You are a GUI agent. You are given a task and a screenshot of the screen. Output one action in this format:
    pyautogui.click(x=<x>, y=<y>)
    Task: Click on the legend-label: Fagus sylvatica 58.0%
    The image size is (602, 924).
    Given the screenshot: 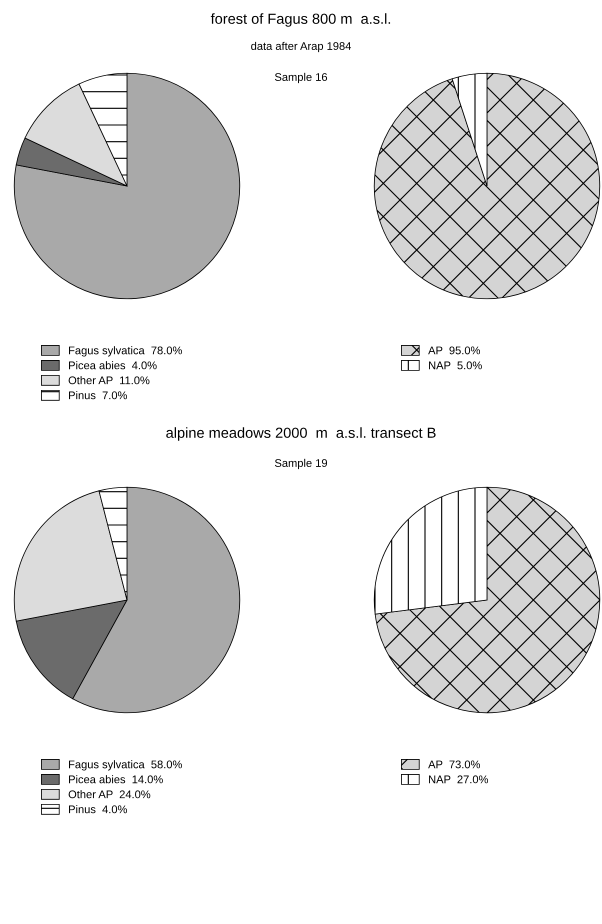 What is the action you would take?
    pyautogui.click(x=125, y=765)
    